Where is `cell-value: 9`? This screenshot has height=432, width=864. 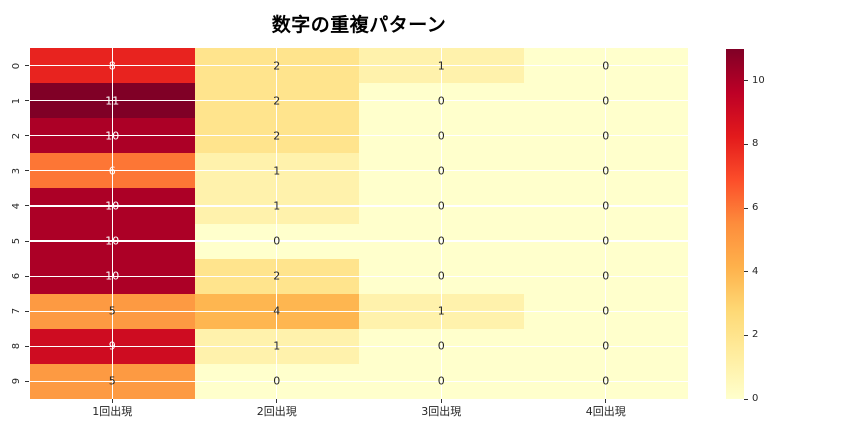
cell-value: 9 is located at coordinates (112, 346).